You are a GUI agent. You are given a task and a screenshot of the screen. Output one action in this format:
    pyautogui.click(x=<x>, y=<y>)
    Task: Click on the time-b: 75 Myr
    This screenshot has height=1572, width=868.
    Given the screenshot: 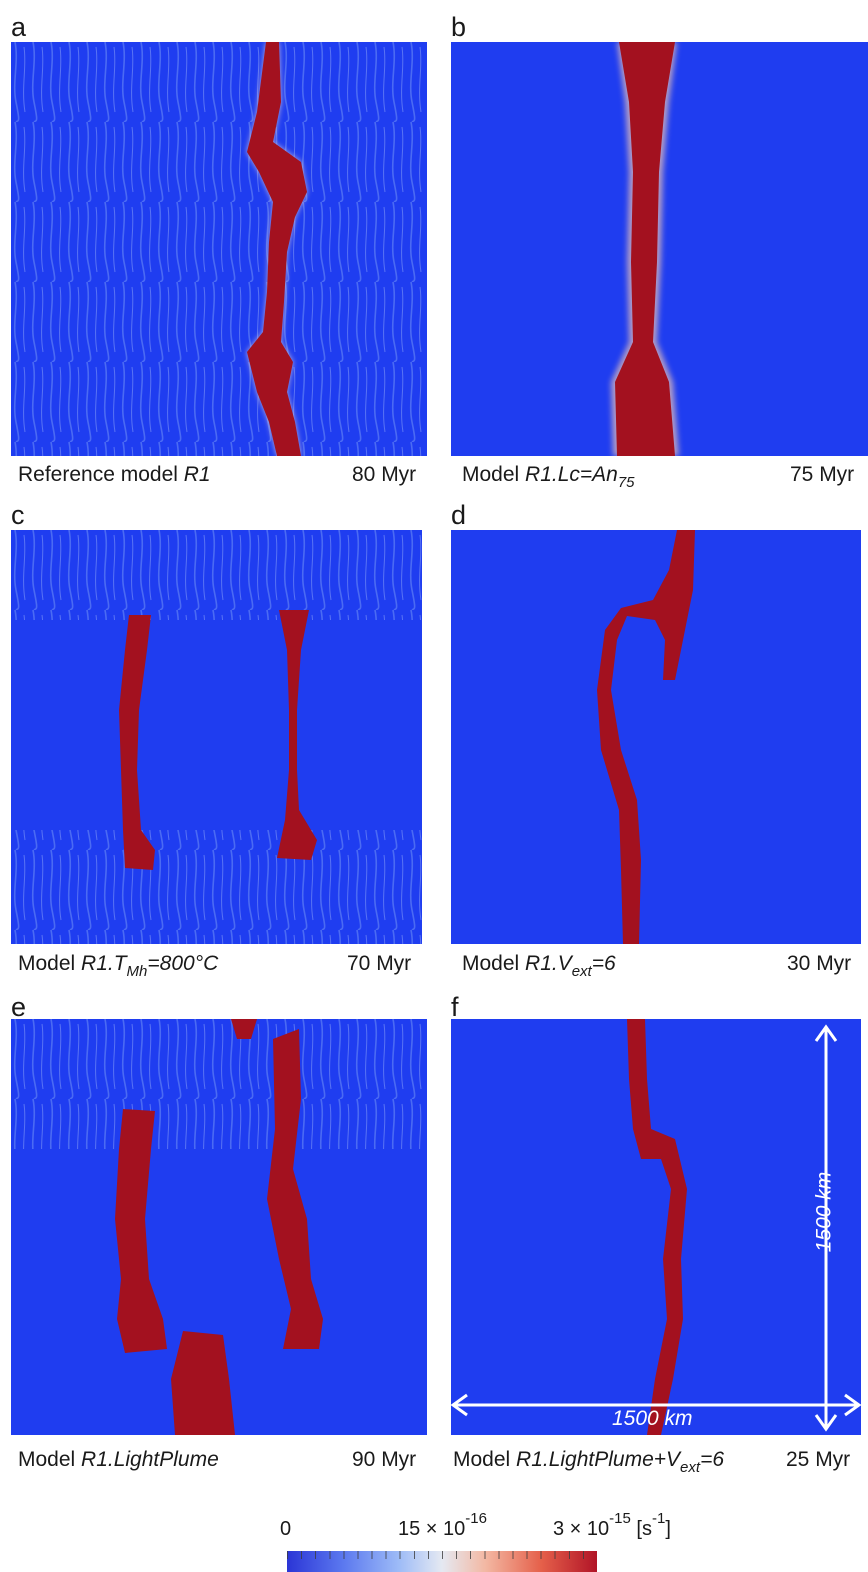 What is the action you would take?
    pyautogui.click(x=822, y=474)
    